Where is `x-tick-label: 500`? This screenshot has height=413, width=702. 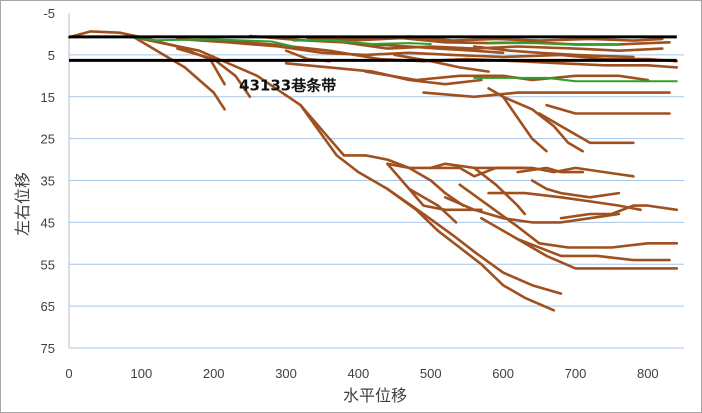 x-tick-label: 500 is located at coordinates (431, 373).